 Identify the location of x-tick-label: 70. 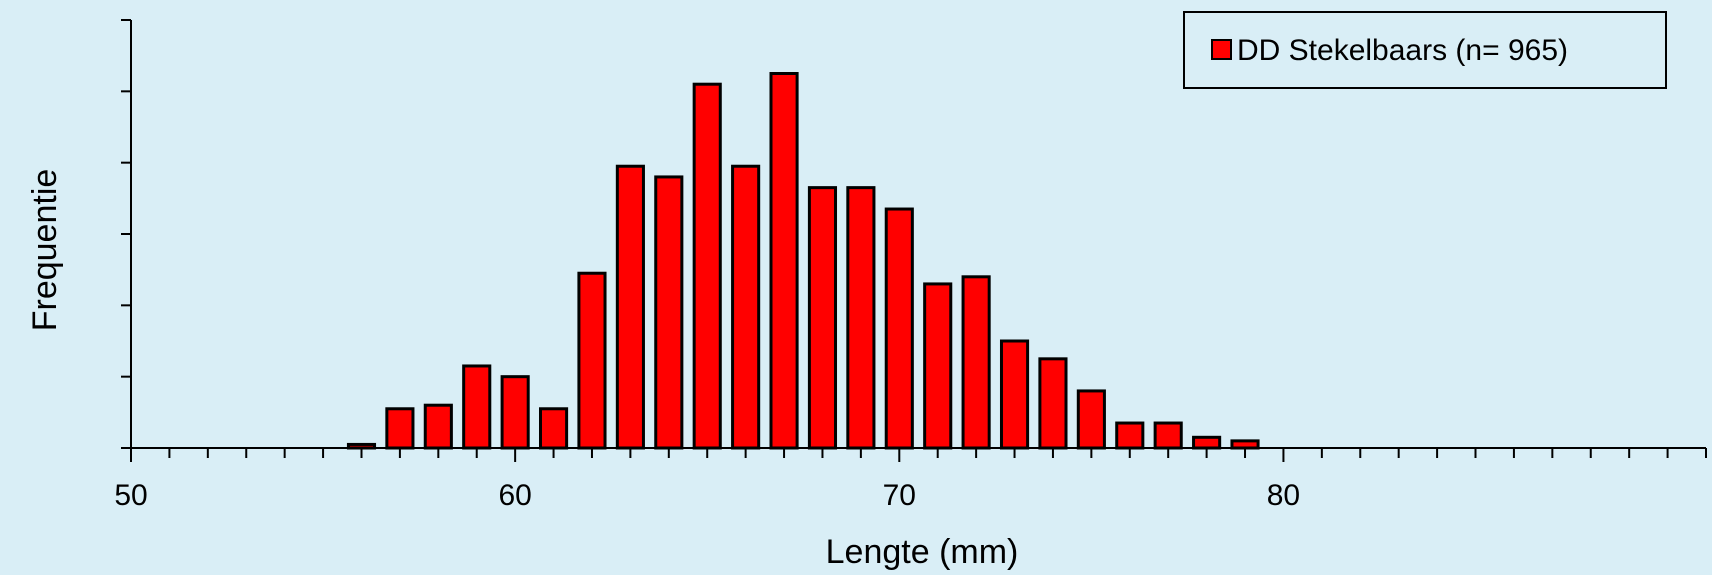
(899, 495).